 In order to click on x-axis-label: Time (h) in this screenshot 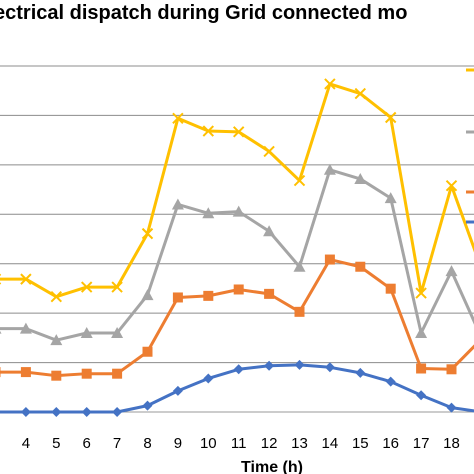, I will do `click(272, 466)`.